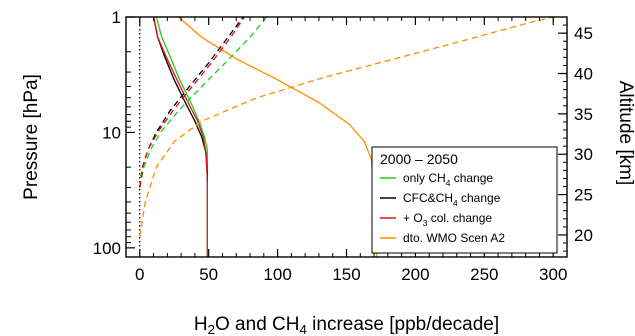  Describe the element at coordinates (107, 248) in the screenshot. I see `y-tick-label: 100` at that location.